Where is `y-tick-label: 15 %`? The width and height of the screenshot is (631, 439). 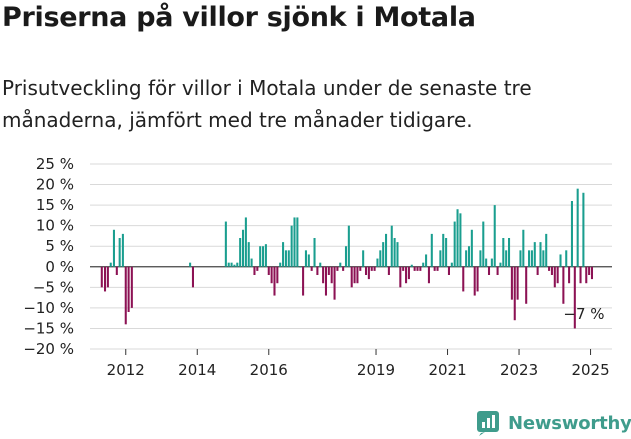
y-tick-label: 15 % is located at coordinates (55, 205).